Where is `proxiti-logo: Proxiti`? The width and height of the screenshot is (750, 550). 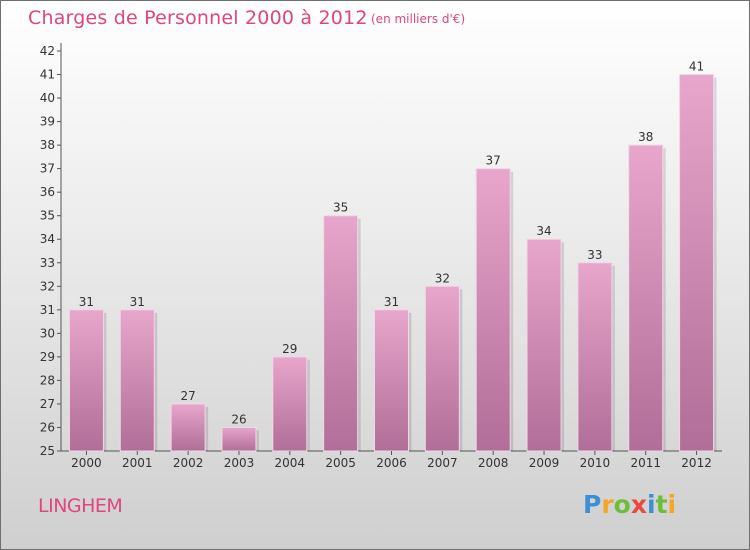
proxiti-logo: Proxiti is located at coordinates (629, 504).